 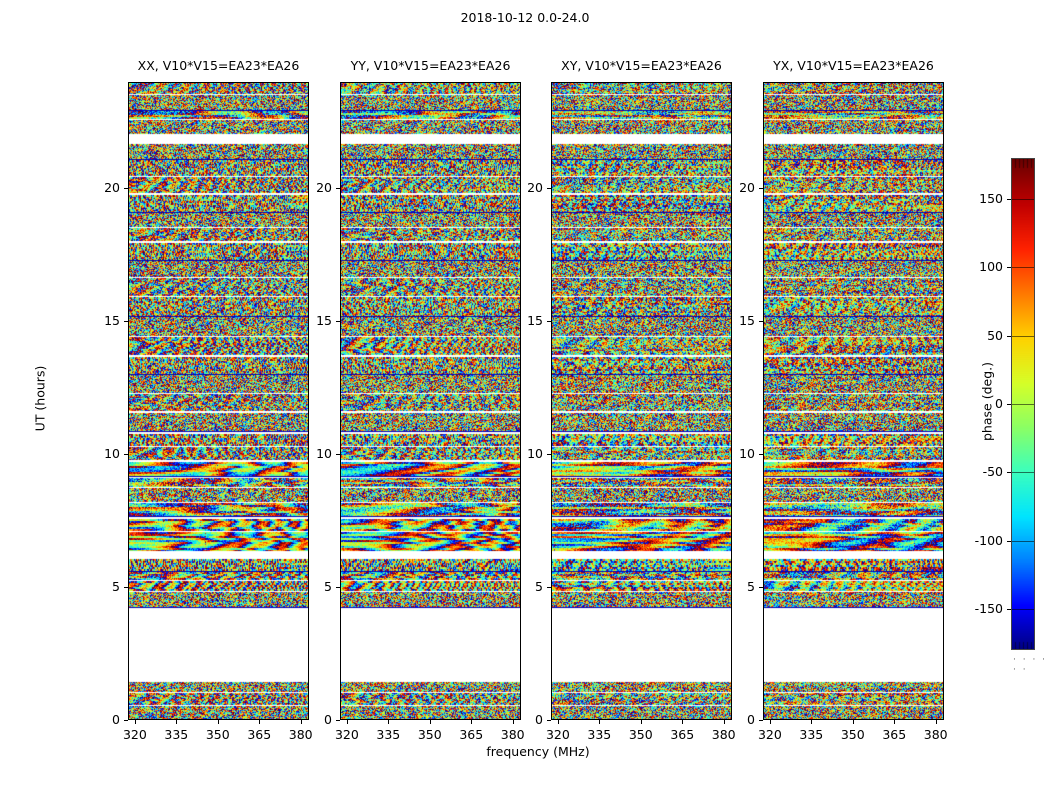 What do you see at coordinates (218, 401) in the screenshot?
I see `waterfall-panel-xx` at bounding box center [218, 401].